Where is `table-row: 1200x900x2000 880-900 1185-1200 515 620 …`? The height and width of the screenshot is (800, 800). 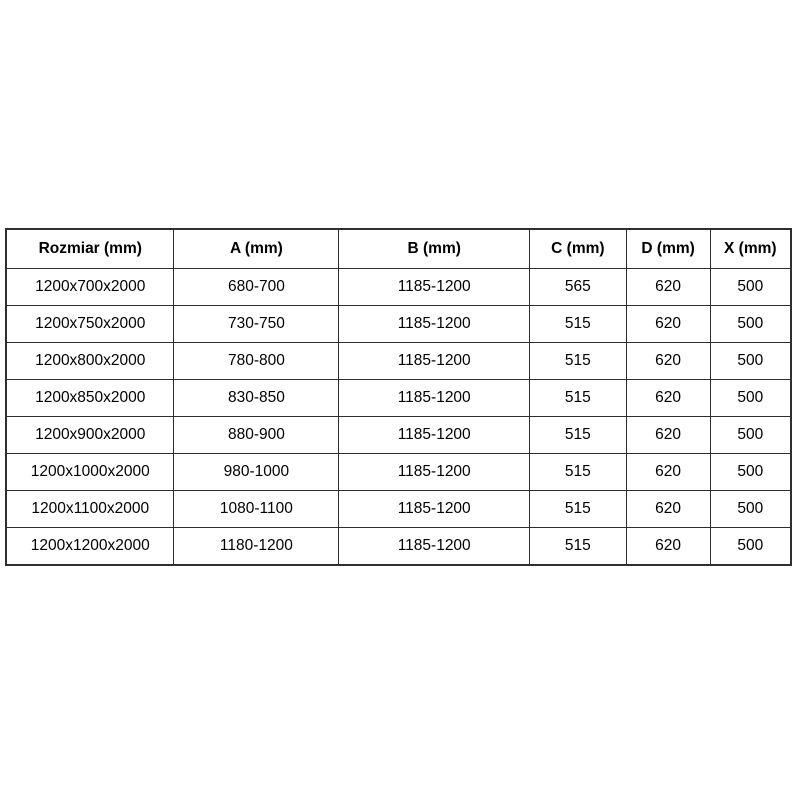 table-row: 1200x900x2000 880-900 1185-1200 515 620 … is located at coordinates (398, 435).